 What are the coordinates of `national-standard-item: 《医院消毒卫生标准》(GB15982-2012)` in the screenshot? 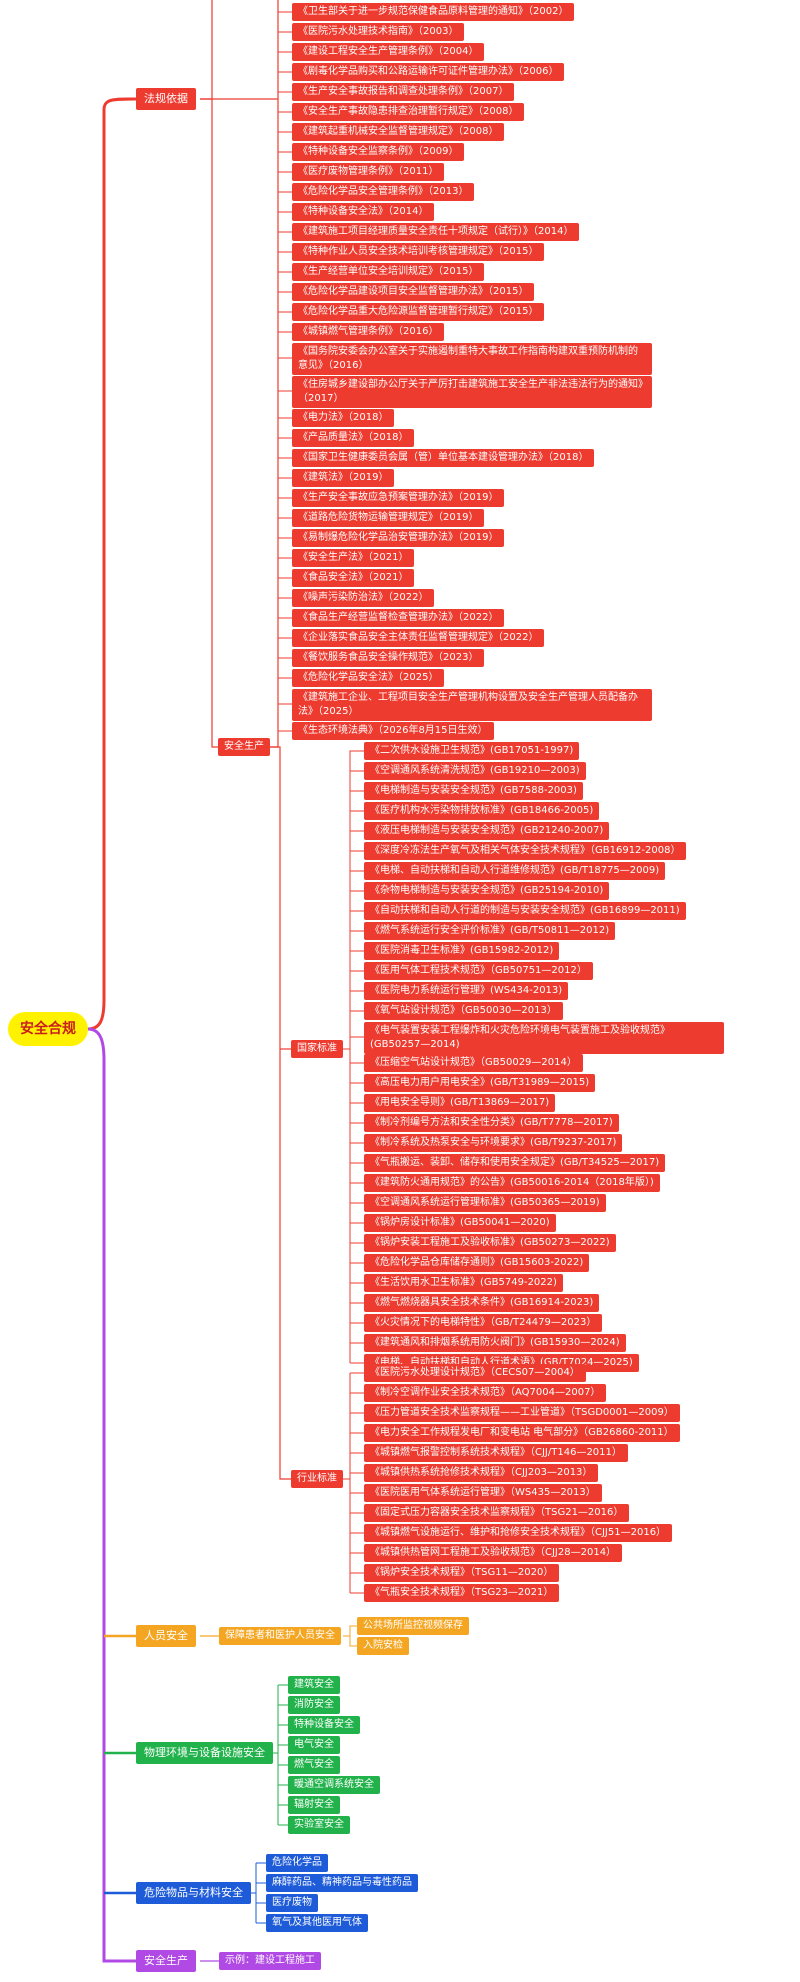 It's located at (462, 951).